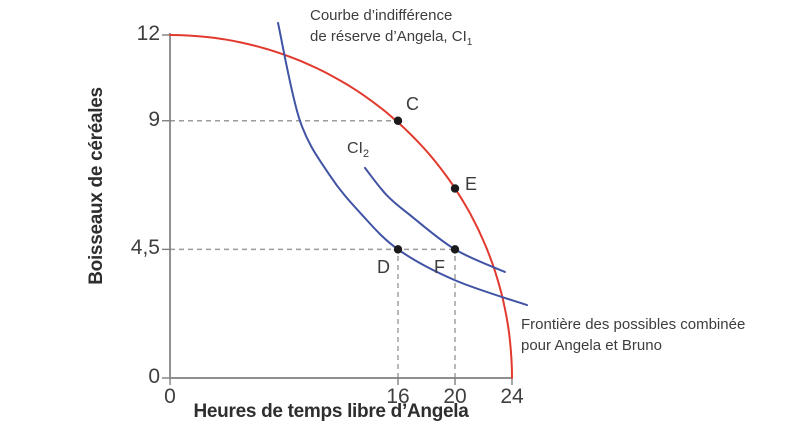 The height and width of the screenshot is (436, 810). What do you see at coordinates (398, 396) in the screenshot?
I see `x-tick-label-16: 16` at bounding box center [398, 396].